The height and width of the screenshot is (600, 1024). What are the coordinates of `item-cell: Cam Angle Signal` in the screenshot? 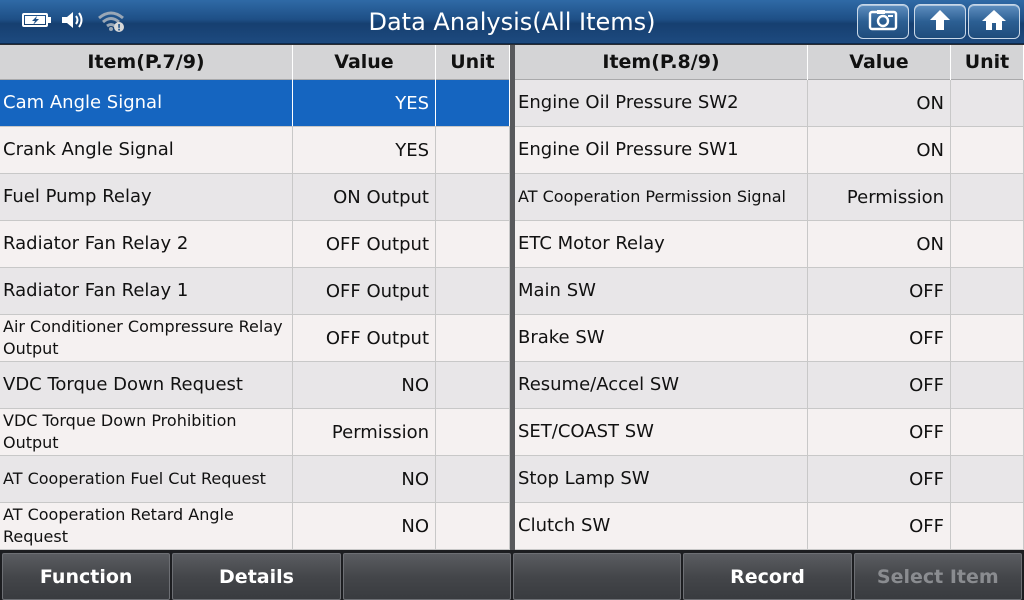 It's located at (146, 103).